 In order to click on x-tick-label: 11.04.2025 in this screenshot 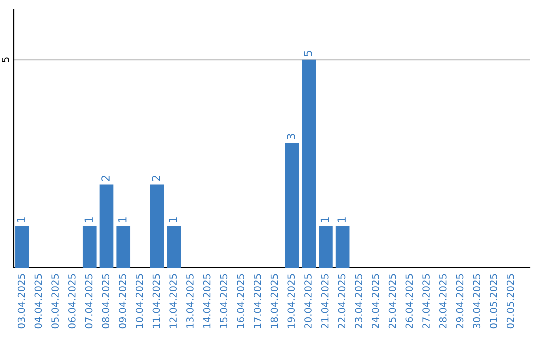, I will do `click(156, 301)`.